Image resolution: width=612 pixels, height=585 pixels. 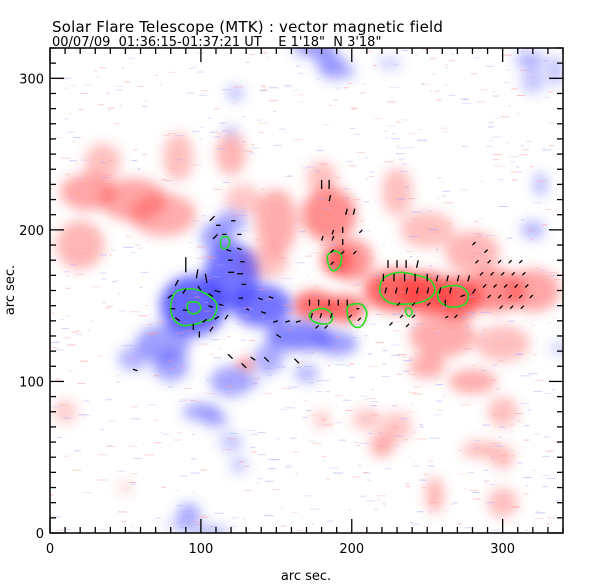 What do you see at coordinates (306, 576) in the screenshot?
I see `x-axis-label: arc sec.` at bounding box center [306, 576].